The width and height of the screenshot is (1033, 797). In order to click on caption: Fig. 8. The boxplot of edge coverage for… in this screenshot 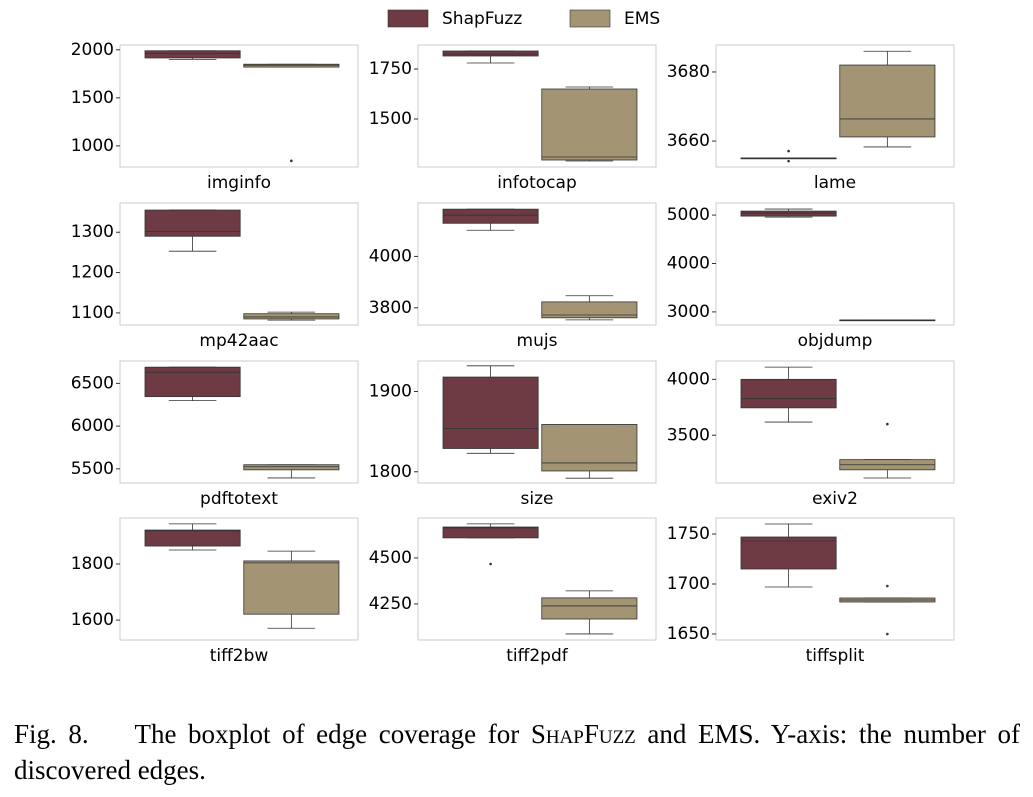, I will do `click(517, 752)`.